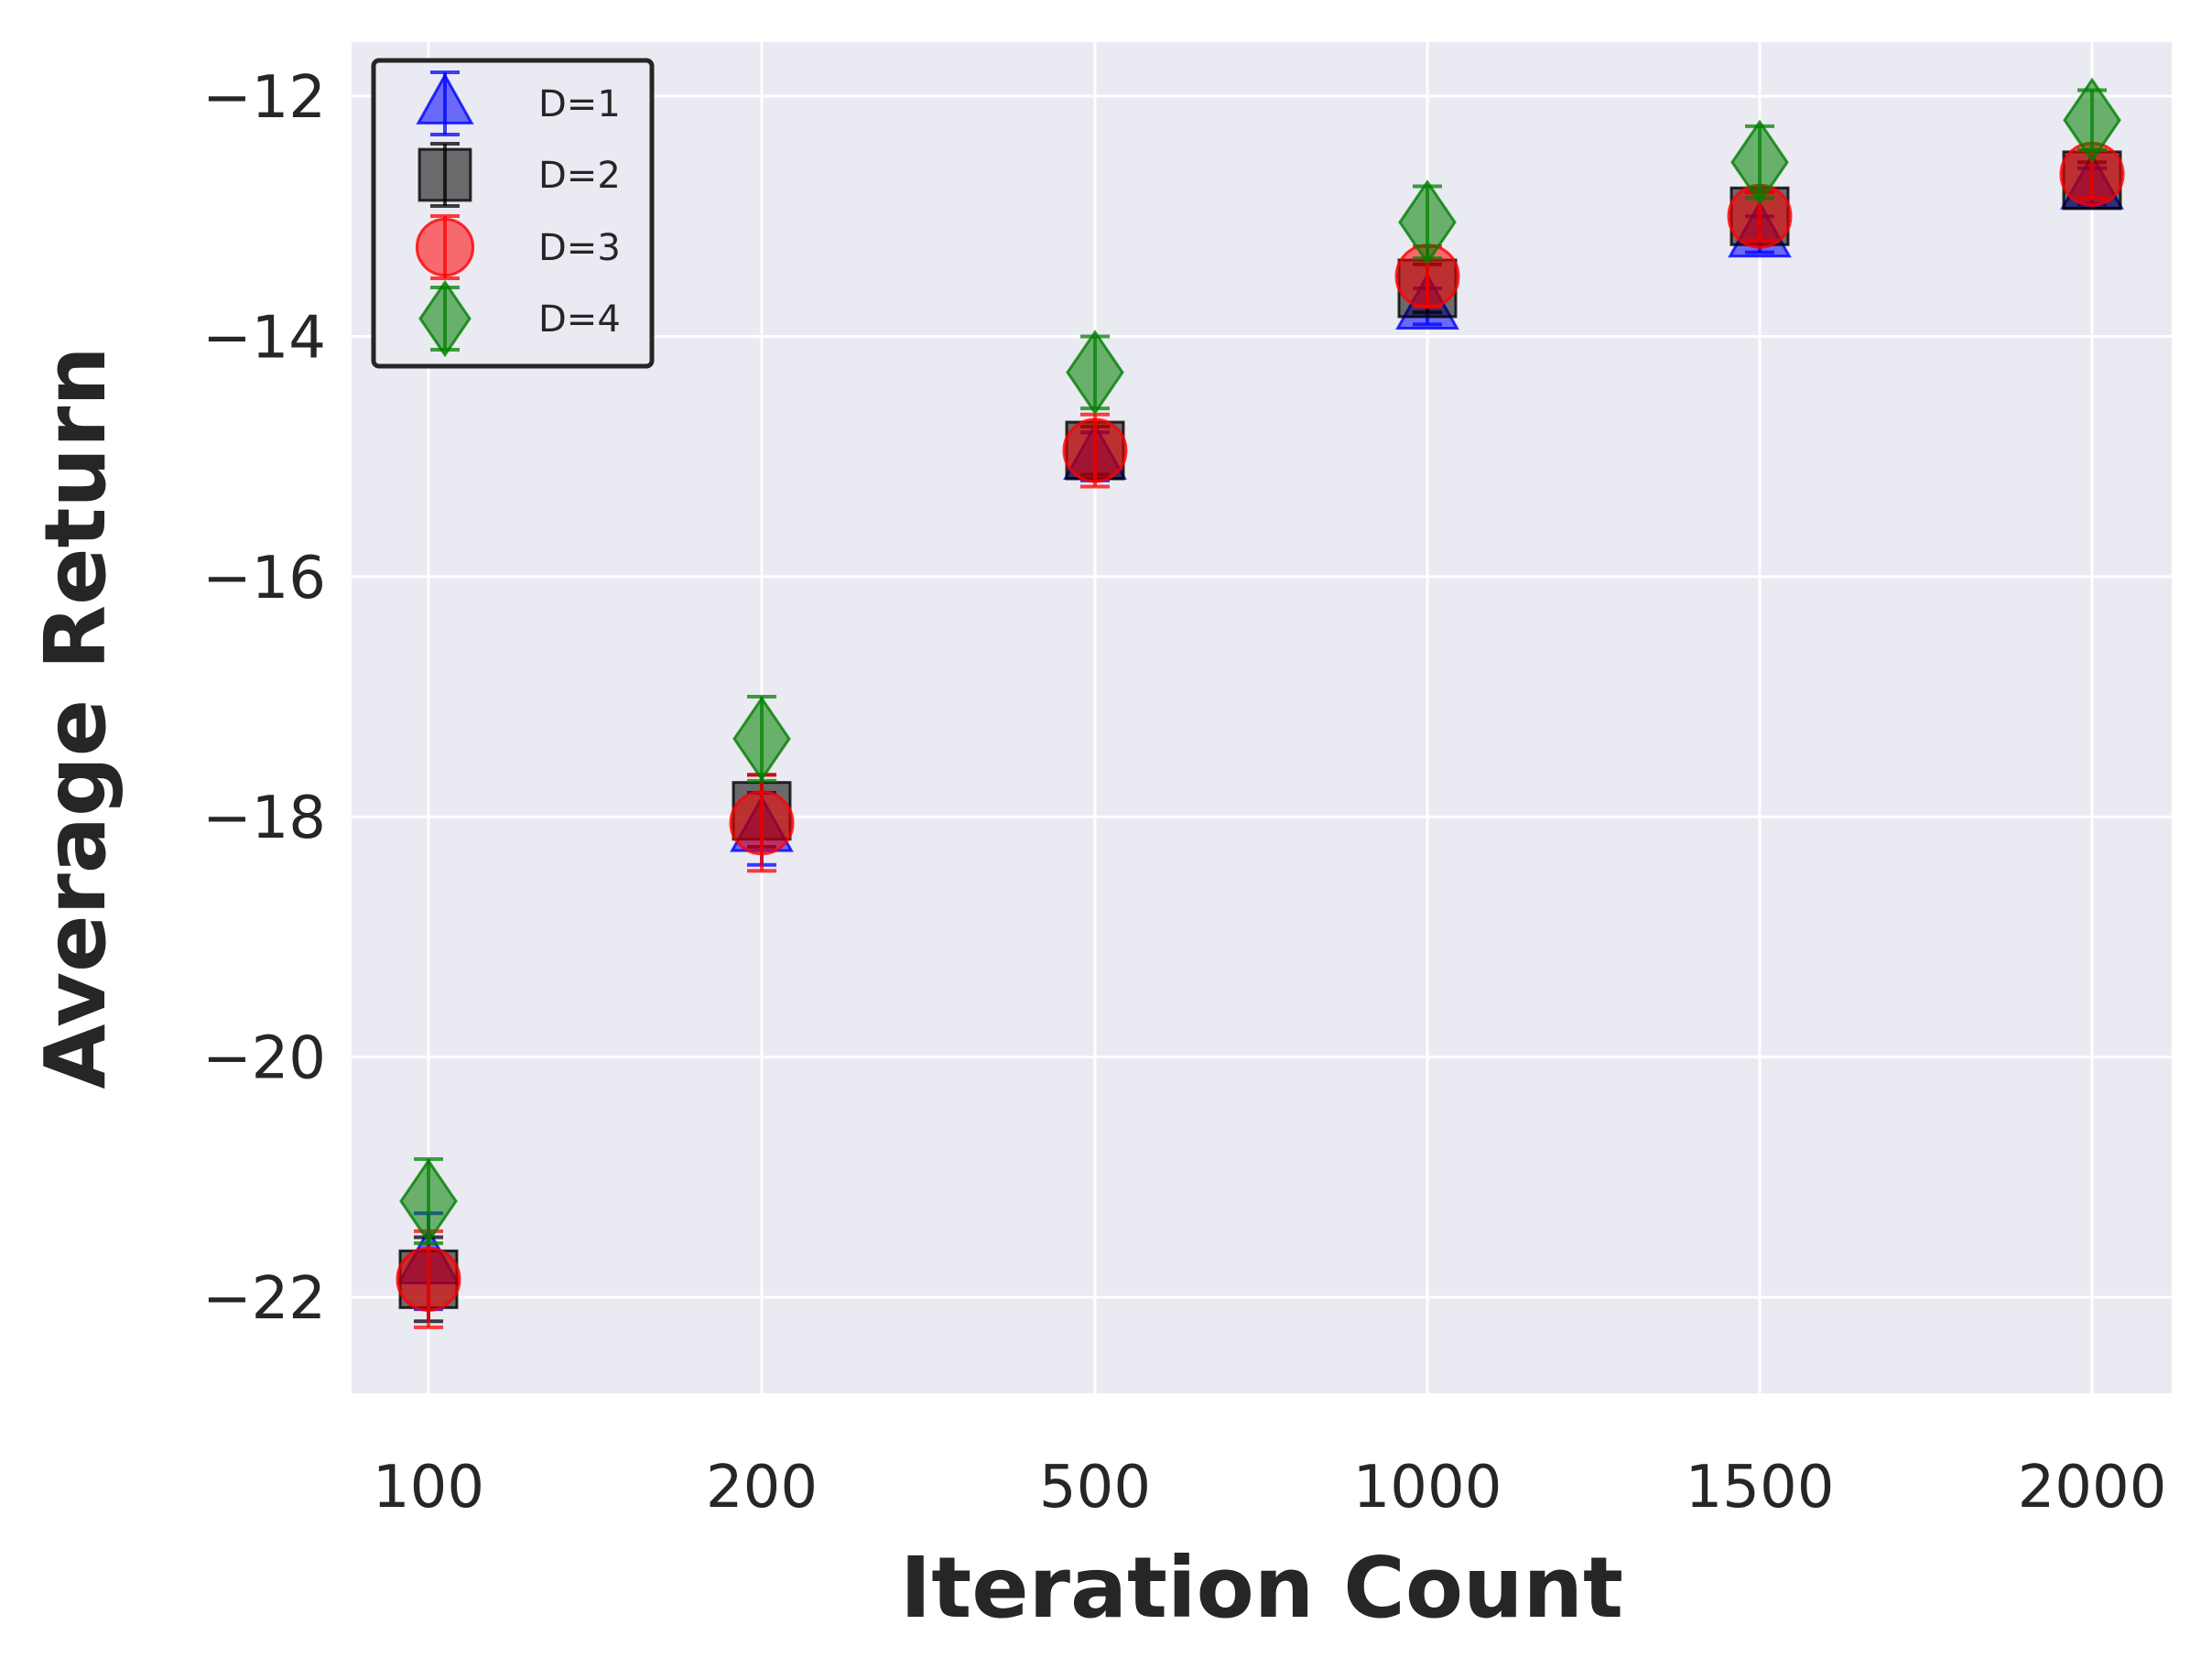 The height and width of the screenshot is (1668, 2212). Describe the element at coordinates (513, 213) in the screenshot. I see `legend: D=1 D=2 D=3 D=4` at that location.